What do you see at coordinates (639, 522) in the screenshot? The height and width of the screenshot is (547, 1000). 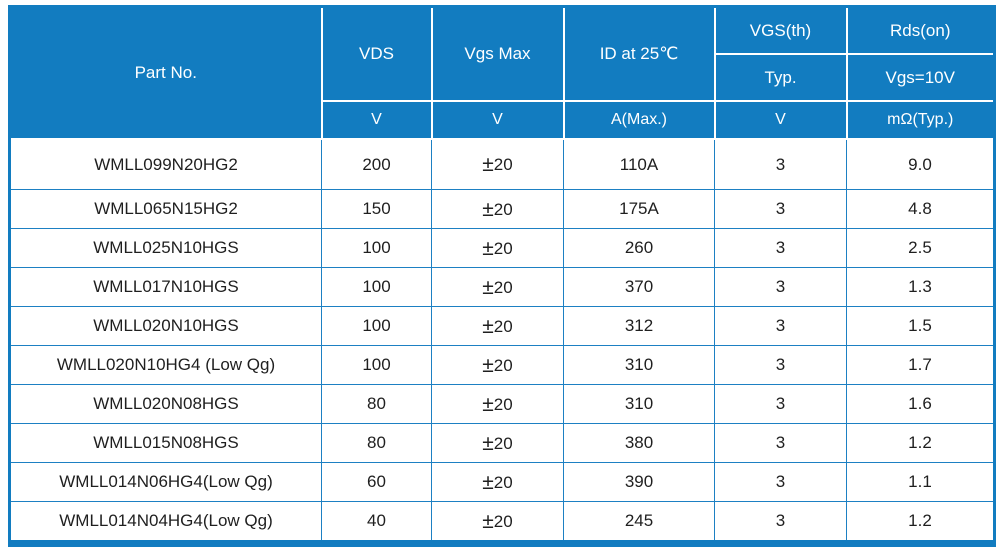 I see `cell-id-25c: 245` at bounding box center [639, 522].